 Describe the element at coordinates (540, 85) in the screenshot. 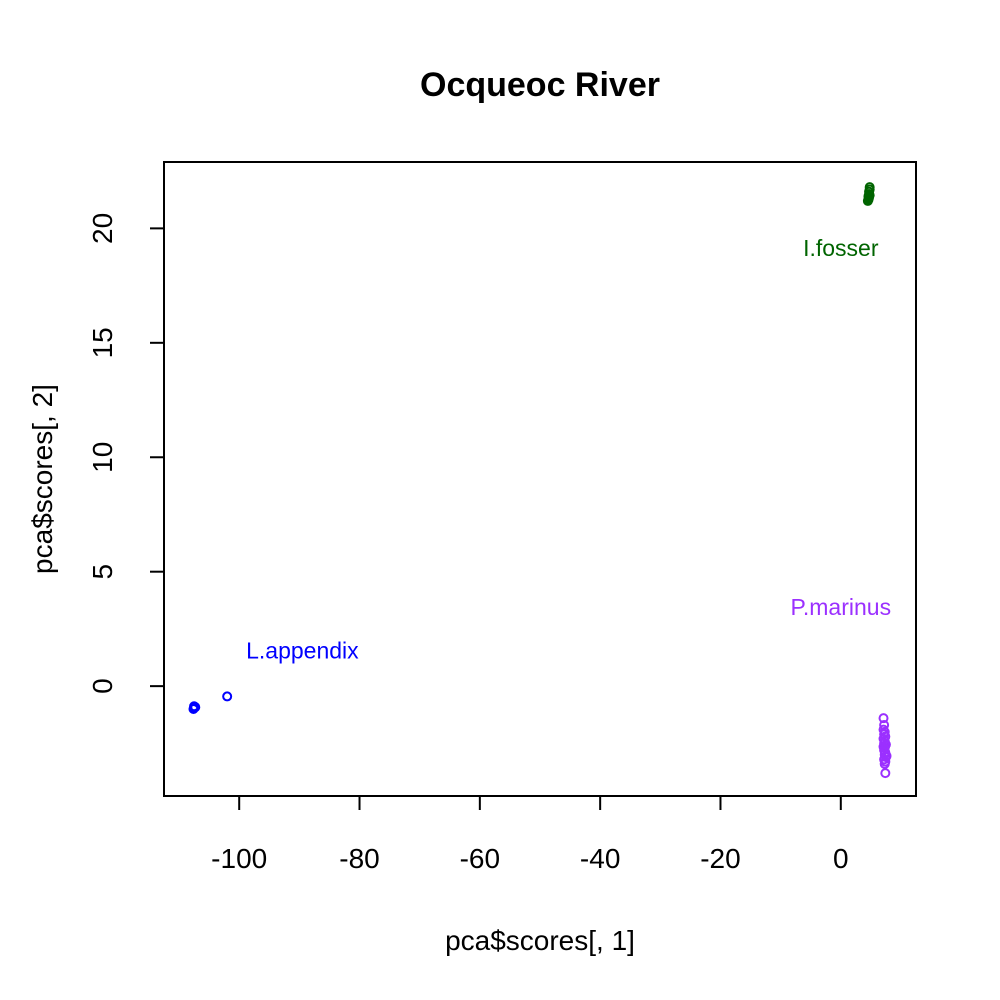

I see `chart-title: Ocqueoc River` at that location.